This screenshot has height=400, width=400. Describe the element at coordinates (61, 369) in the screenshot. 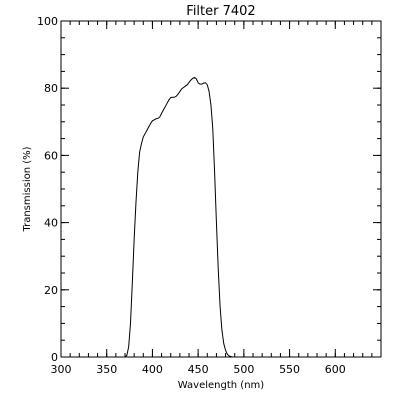

I see `x-tick-label: 300` at that location.